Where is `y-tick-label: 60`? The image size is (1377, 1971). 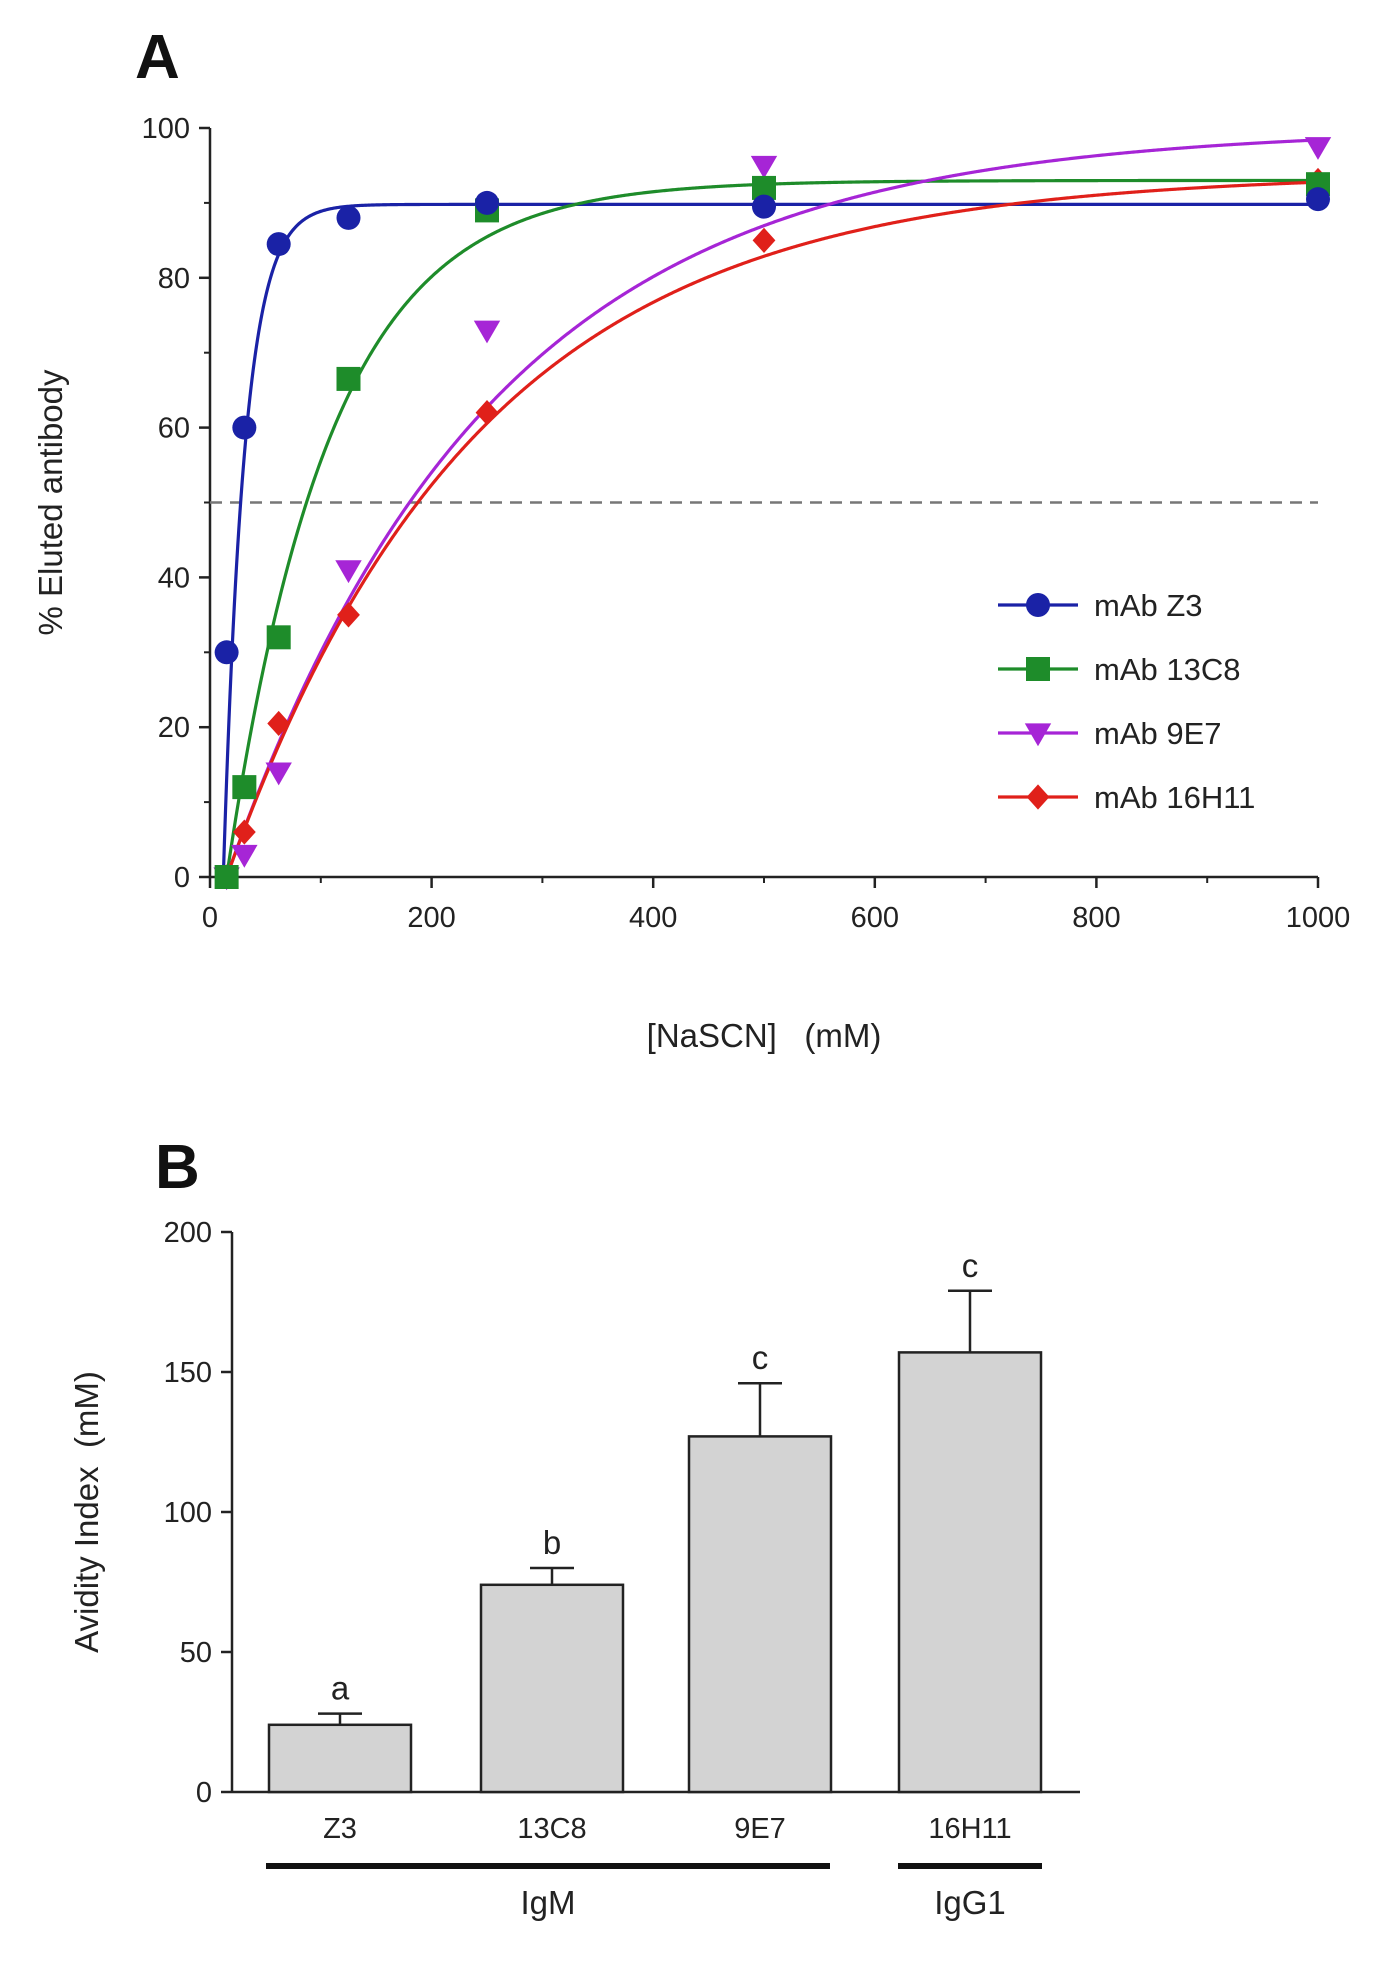 y-tick-label: 60 is located at coordinates (174, 429).